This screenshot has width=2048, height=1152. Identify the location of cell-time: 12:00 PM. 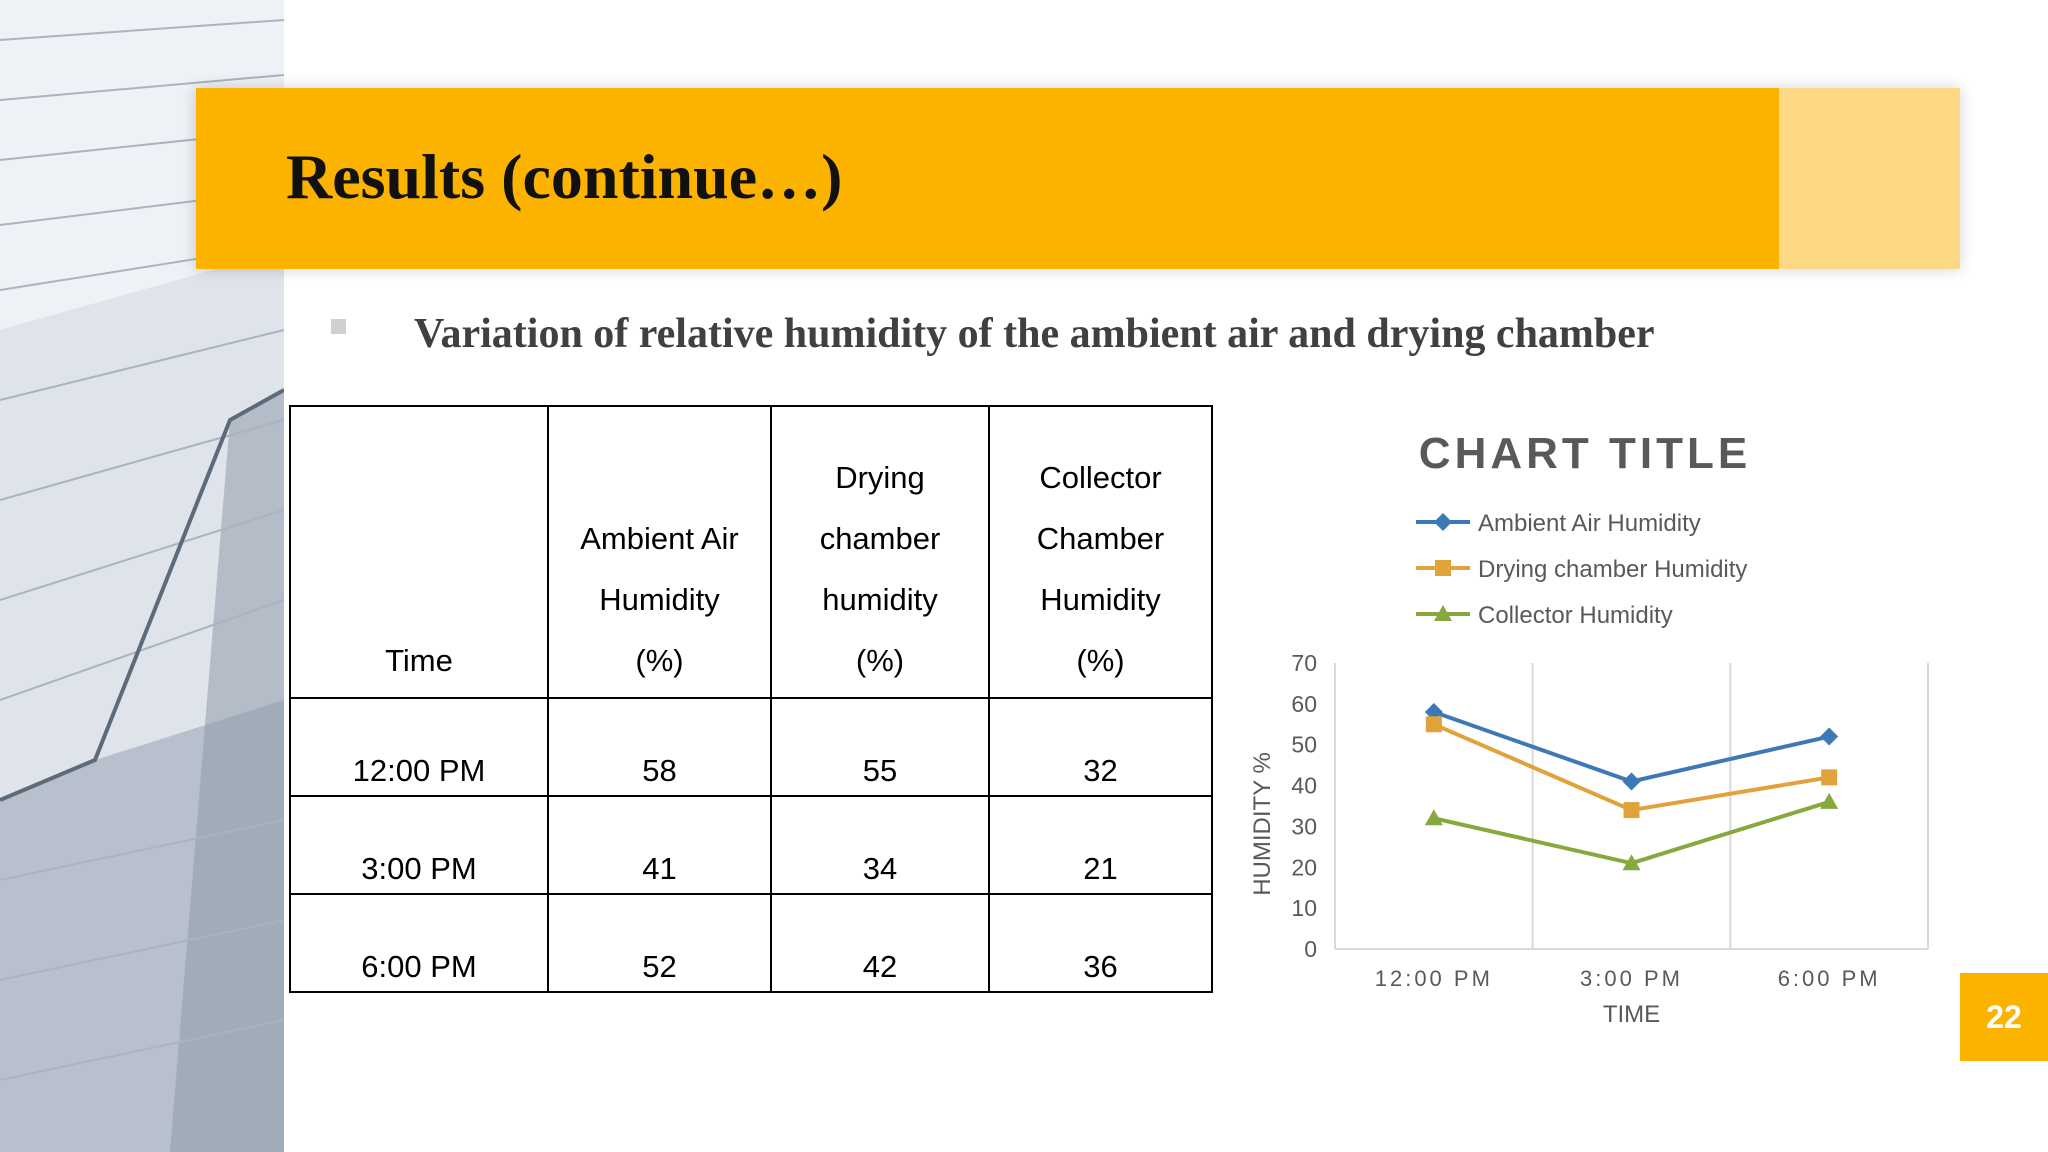
(419, 747).